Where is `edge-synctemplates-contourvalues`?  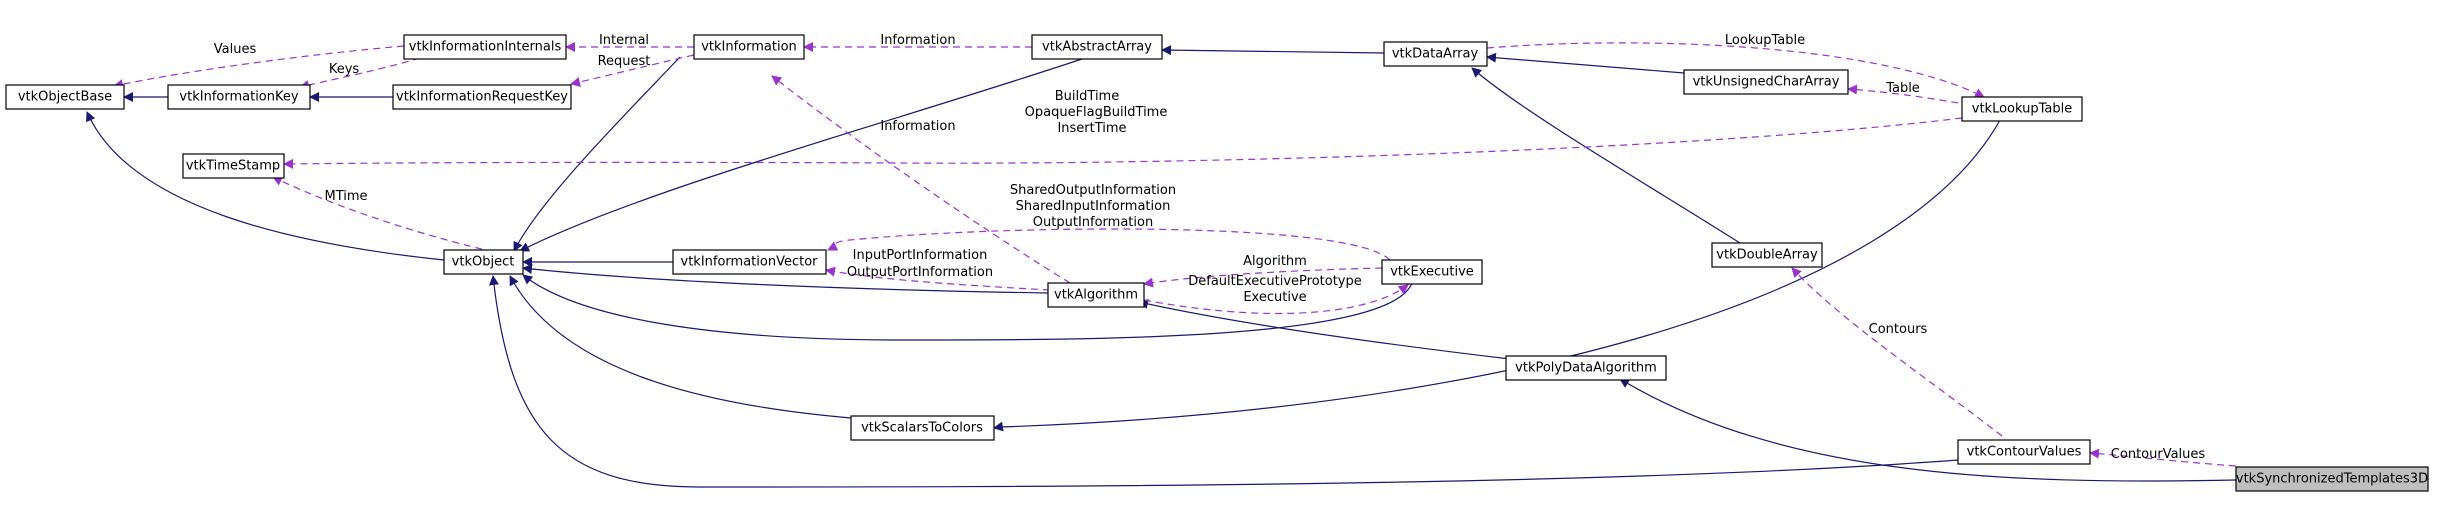 edge-synctemplates-contourvalues is located at coordinates (2163, 457).